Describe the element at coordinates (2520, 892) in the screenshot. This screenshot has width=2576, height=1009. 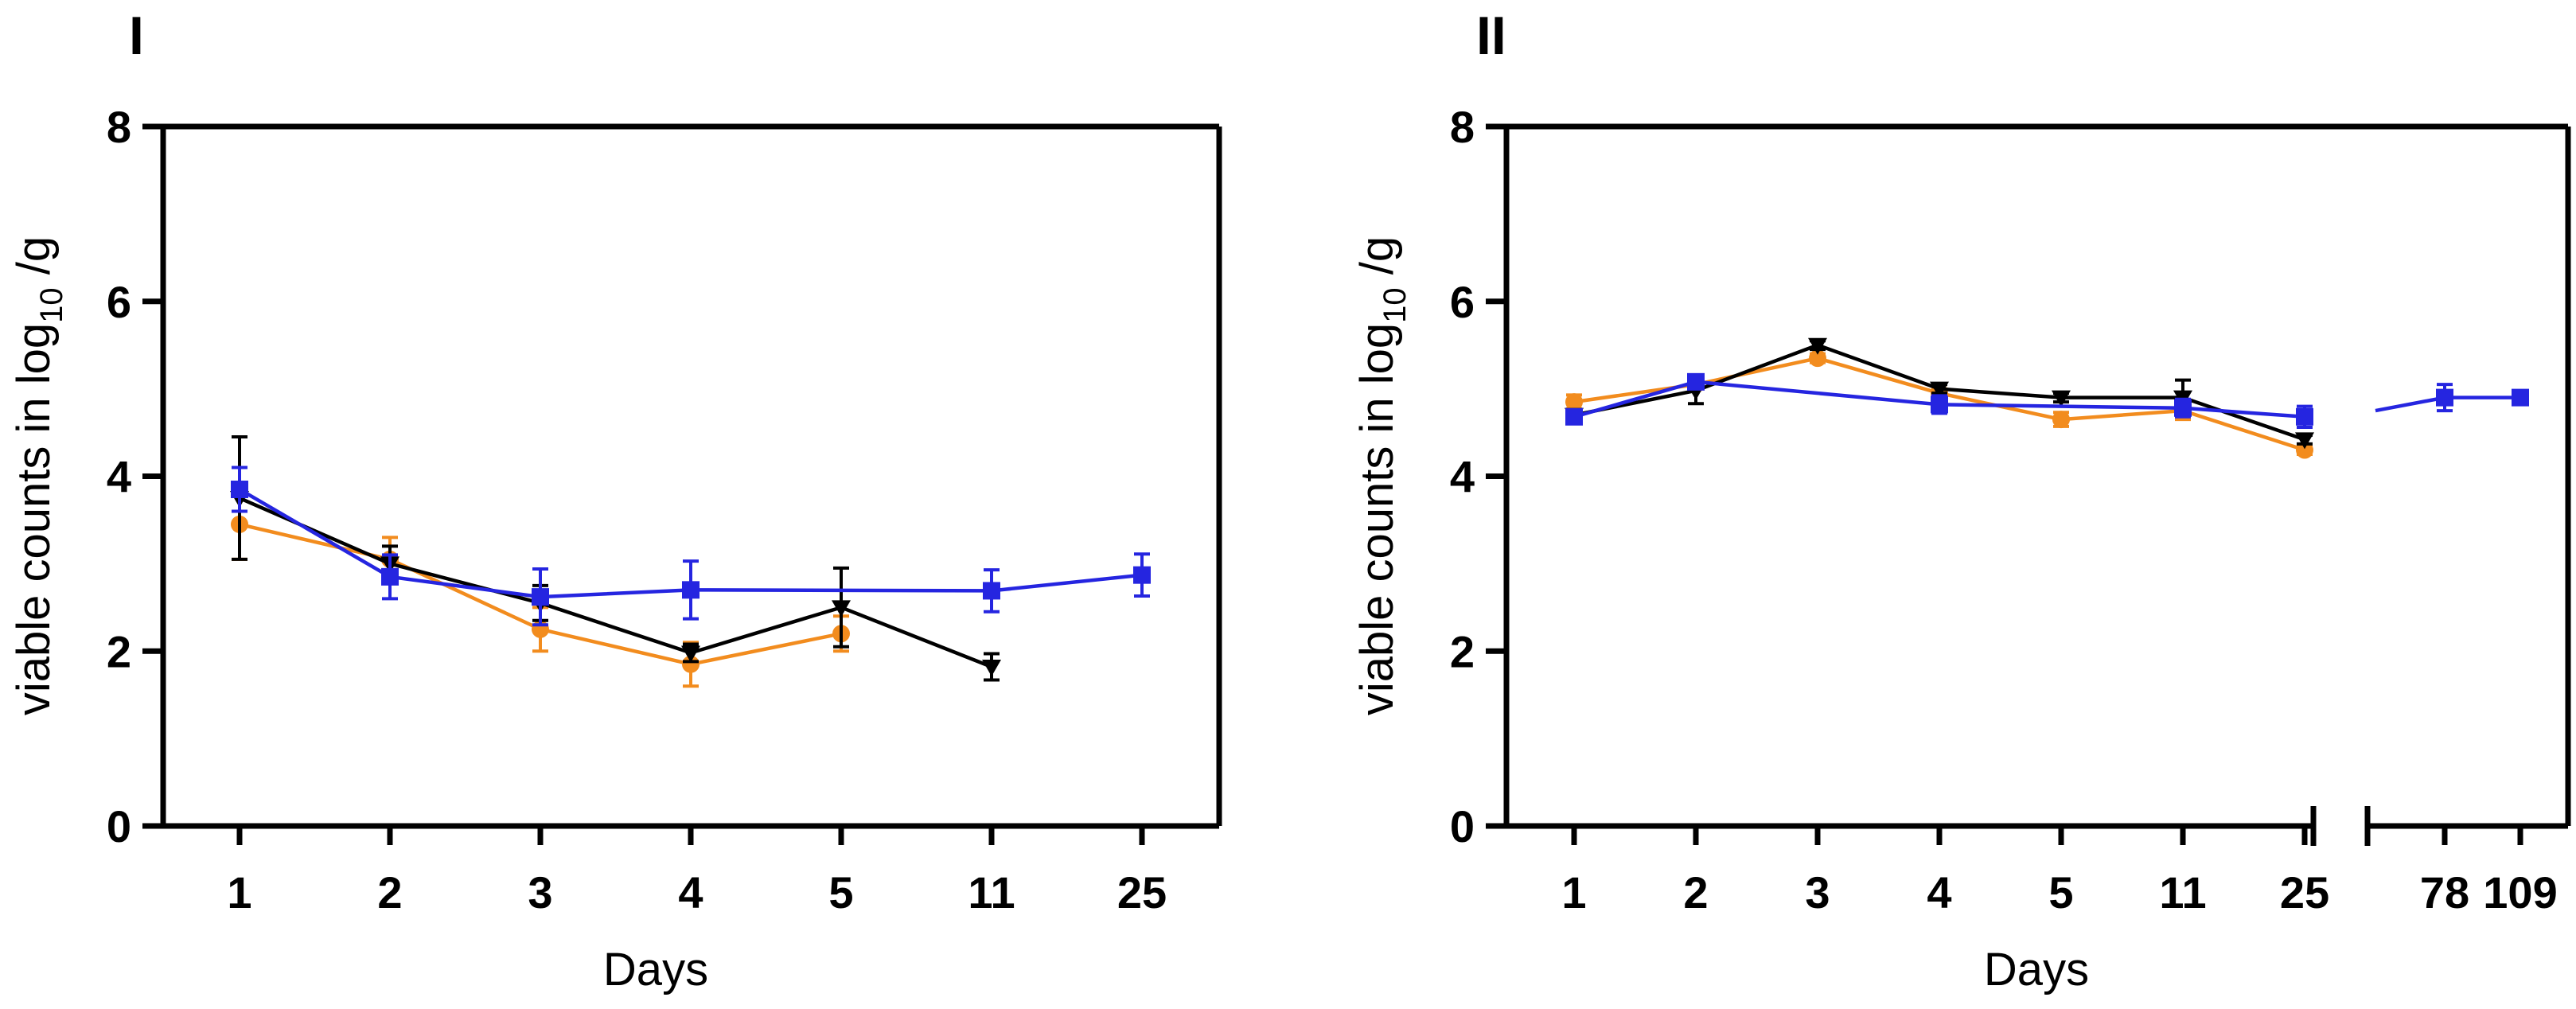
I see `x-tick-label-2-109: 109` at that location.